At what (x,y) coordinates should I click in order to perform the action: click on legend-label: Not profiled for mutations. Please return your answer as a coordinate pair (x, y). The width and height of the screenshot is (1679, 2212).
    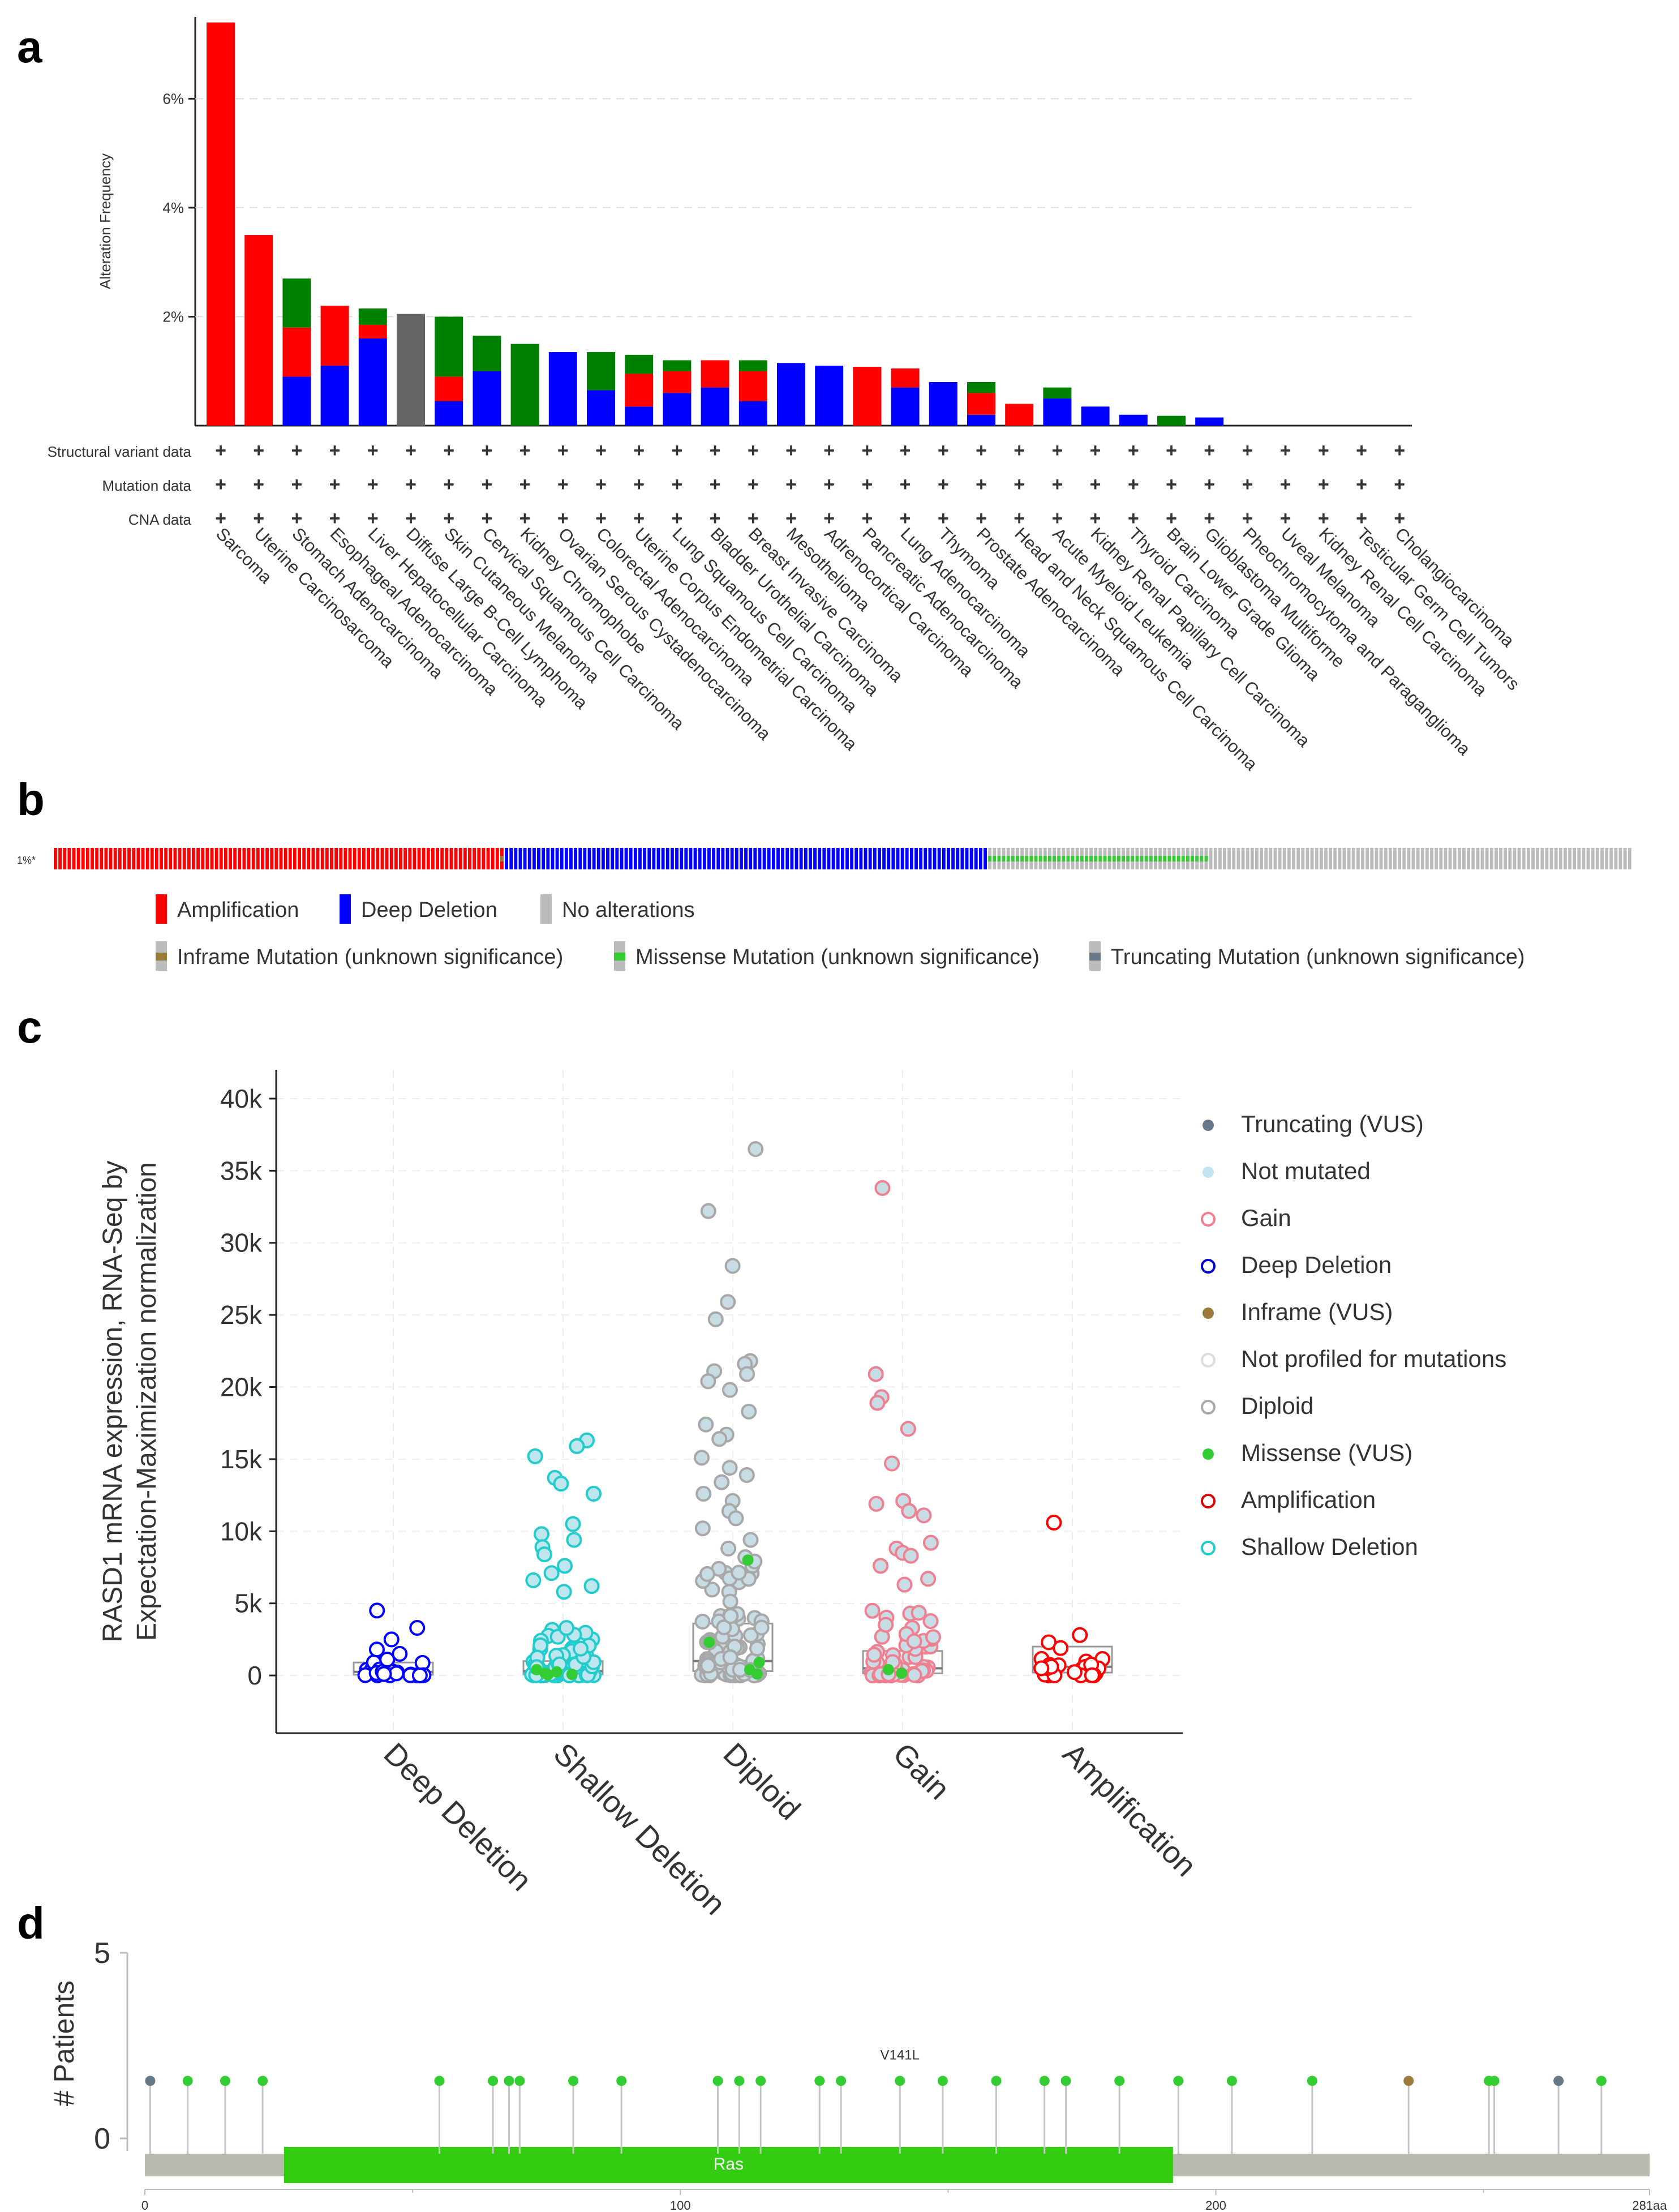
    Looking at the image, I should click on (1373, 1358).